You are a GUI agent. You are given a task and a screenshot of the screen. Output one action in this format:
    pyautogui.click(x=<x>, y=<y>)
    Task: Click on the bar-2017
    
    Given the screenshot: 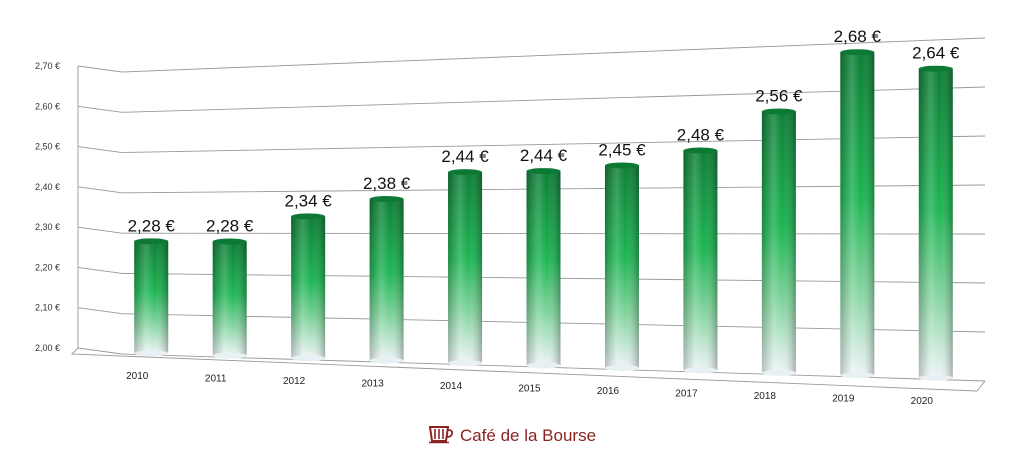 What is the action you would take?
    pyautogui.click(x=700, y=260)
    